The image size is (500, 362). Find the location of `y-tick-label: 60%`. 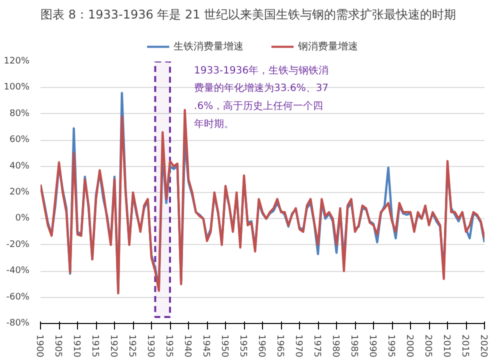

y-tick-label: 60% is located at coordinates (19, 140).